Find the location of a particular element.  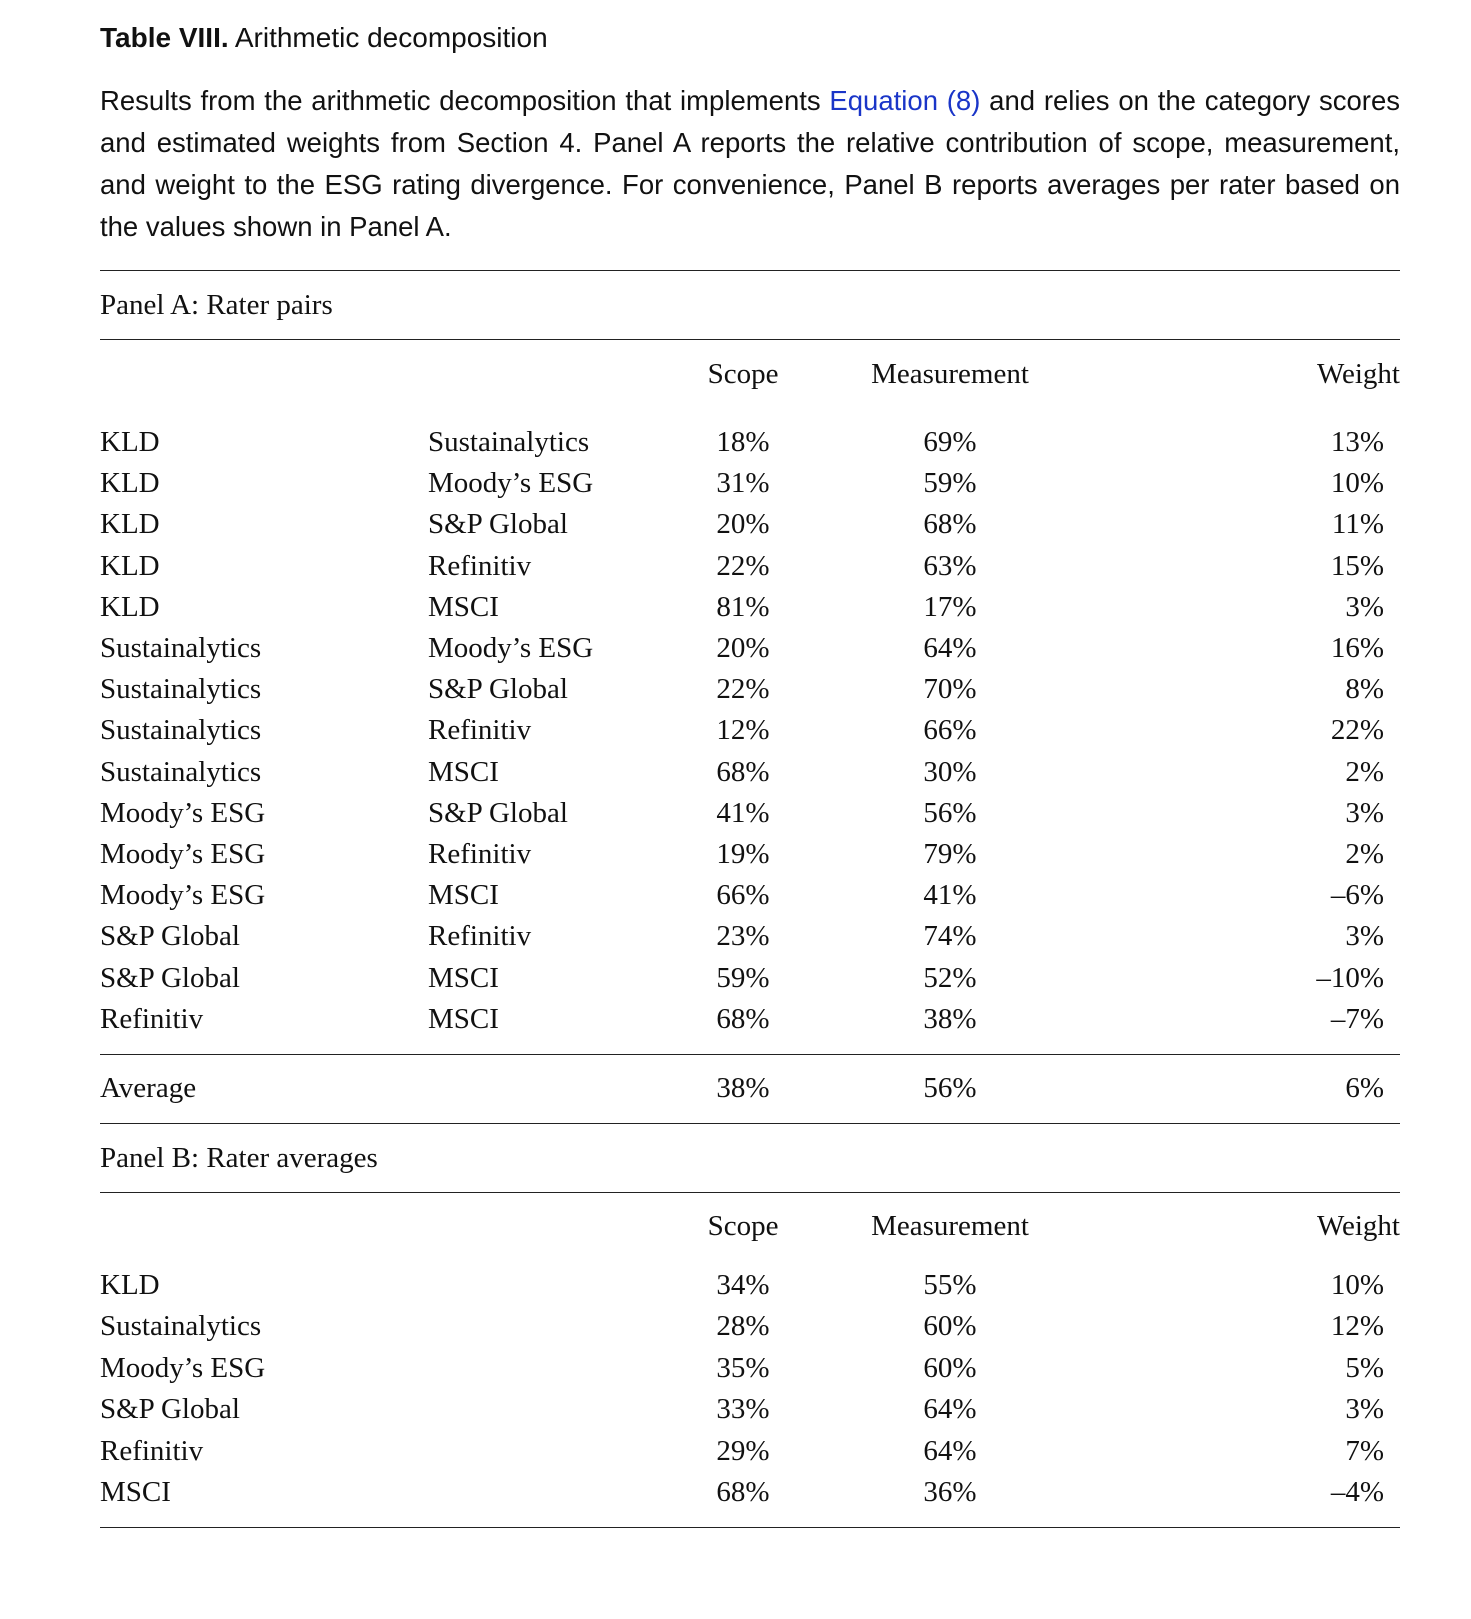

measurement-cell: 36% is located at coordinates (950, 1491).